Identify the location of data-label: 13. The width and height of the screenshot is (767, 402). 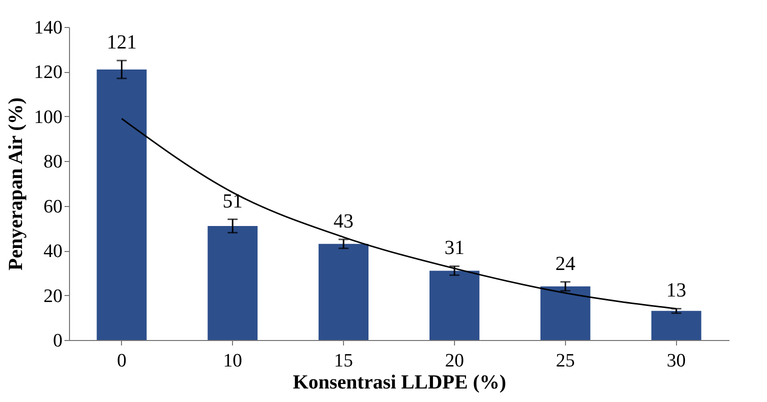
(676, 291).